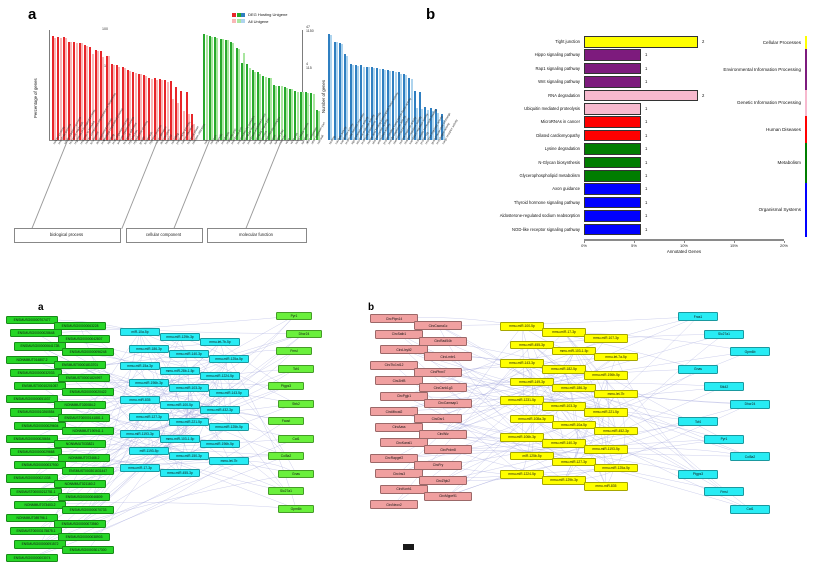 The height and width of the screenshot is (577, 824). What do you see at coordinates (296, 368) in the screenshot?
I see `network-node: Tcf4` at bounding box center [296, 368].